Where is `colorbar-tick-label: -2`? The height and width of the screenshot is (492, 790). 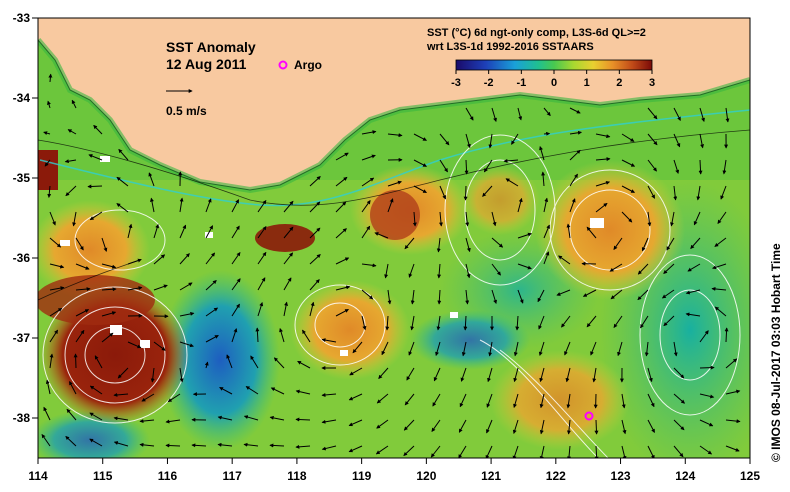 colorbar-tick-label: -2 is located at coordinates (489, 83).